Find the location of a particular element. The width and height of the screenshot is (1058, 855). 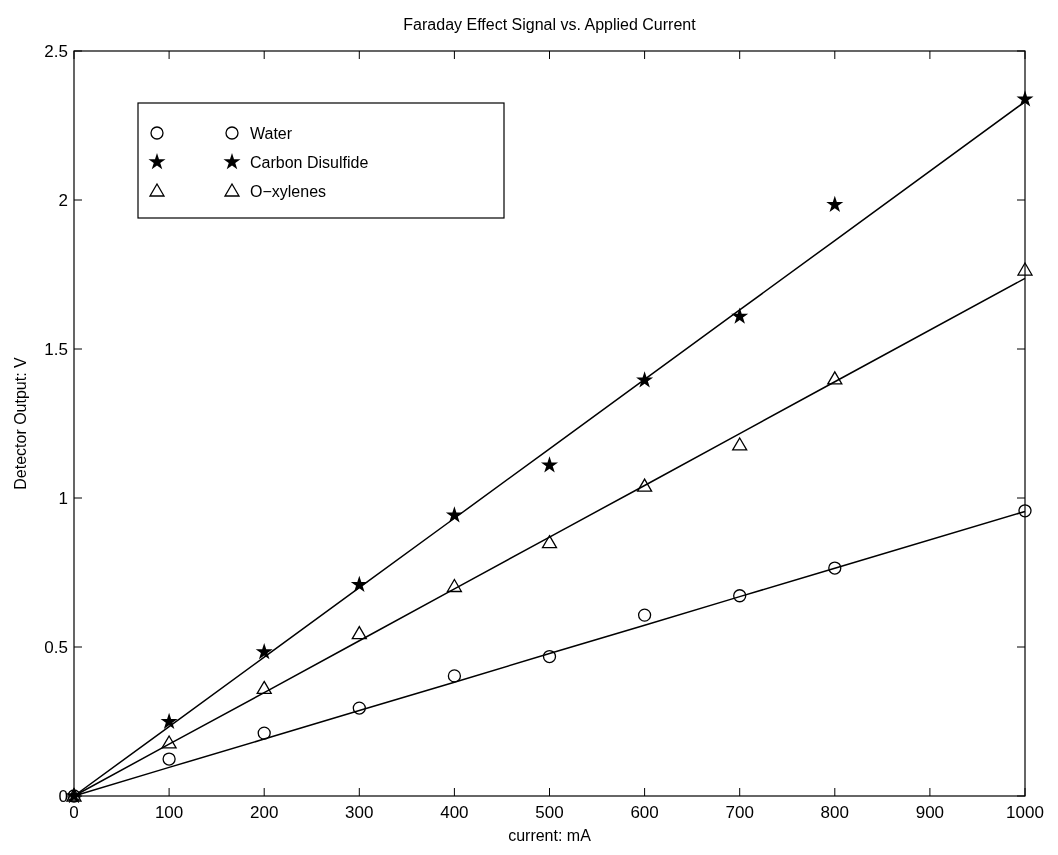

x-tick-label: 200 is located at coordinates (264, 812).